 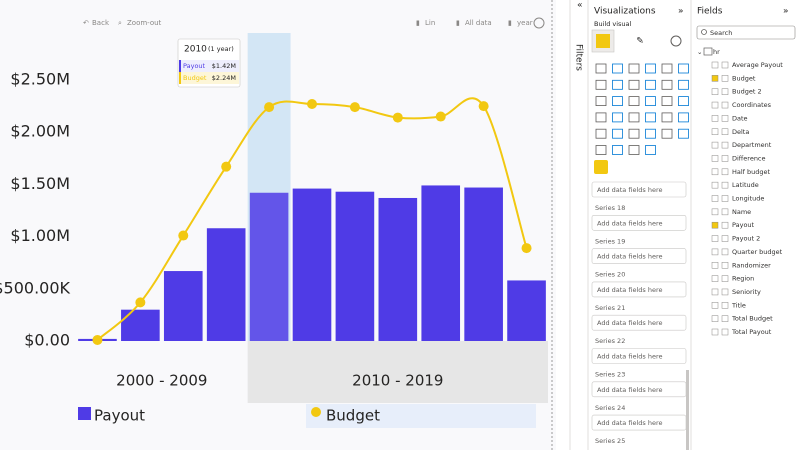 I want to click on field-name: Longitude, so click(x=748, y=199).